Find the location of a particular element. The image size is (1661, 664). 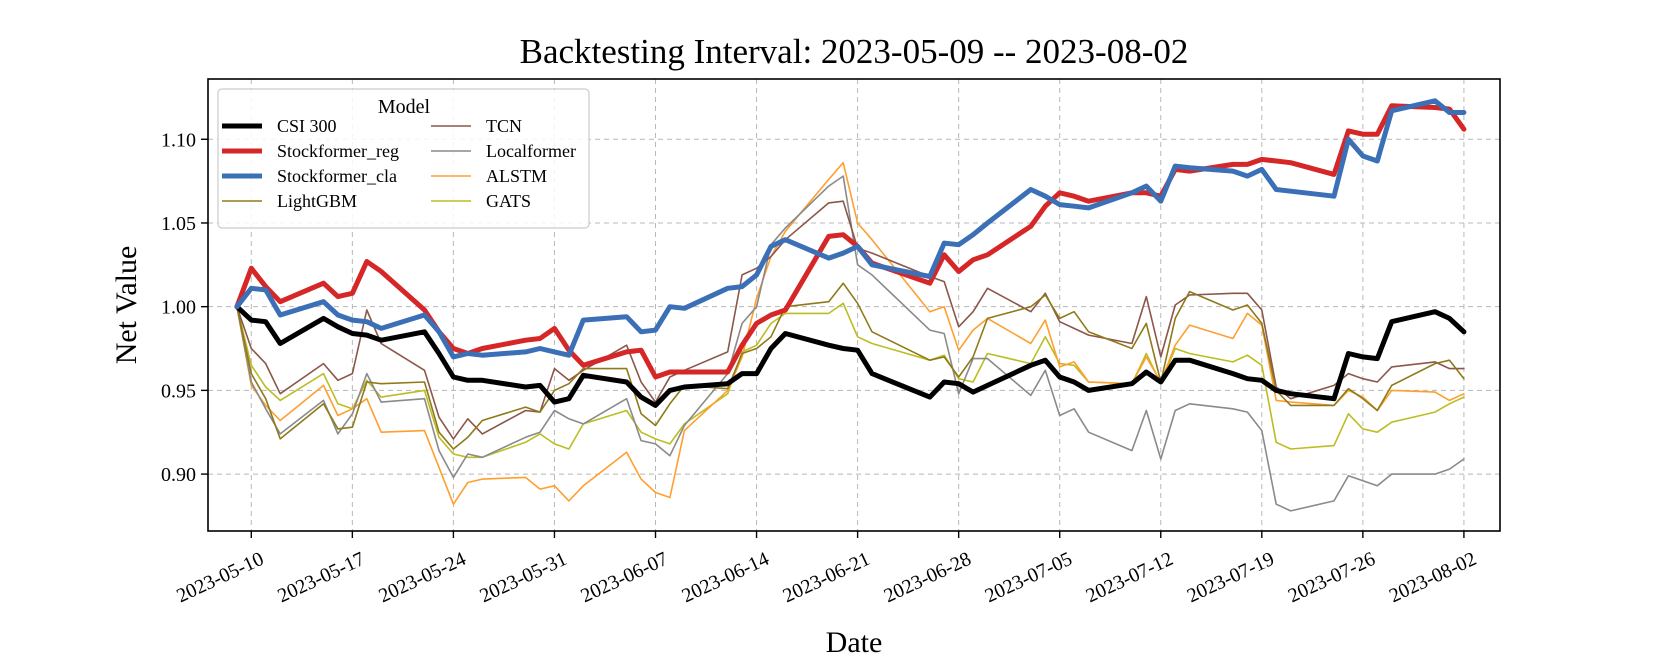

legend-label-gats: GATS is located at coordinates (508, 201).